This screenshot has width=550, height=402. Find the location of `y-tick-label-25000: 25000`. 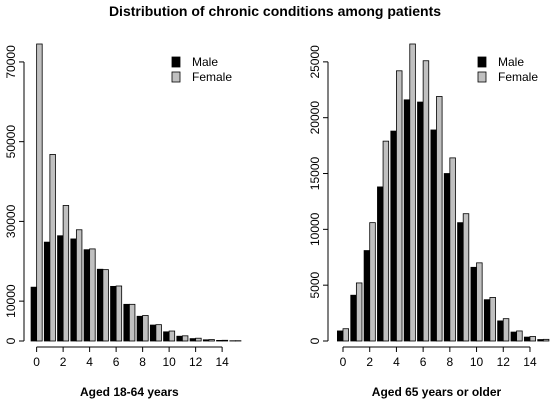

y-tick-label-25000: 25000 is located at coordinates (315, 62).